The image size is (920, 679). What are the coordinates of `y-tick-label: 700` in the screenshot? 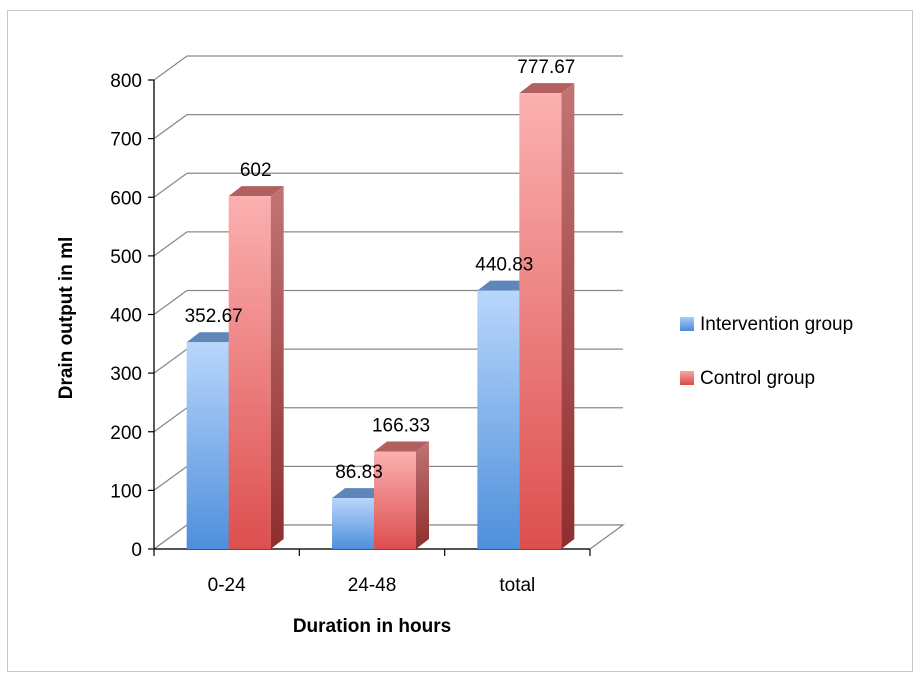 It's located at (126, 140).